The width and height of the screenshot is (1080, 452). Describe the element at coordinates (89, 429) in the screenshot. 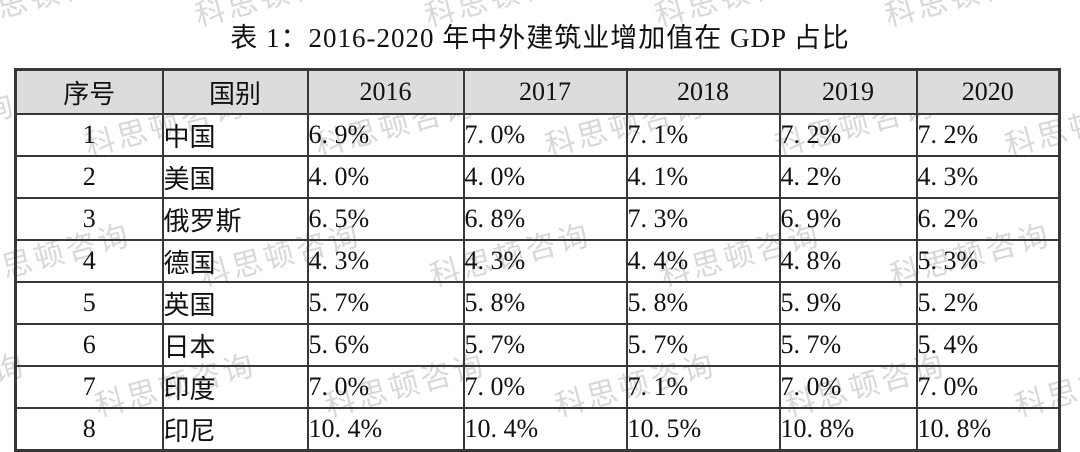

I see `cell-no: 8` at that location.